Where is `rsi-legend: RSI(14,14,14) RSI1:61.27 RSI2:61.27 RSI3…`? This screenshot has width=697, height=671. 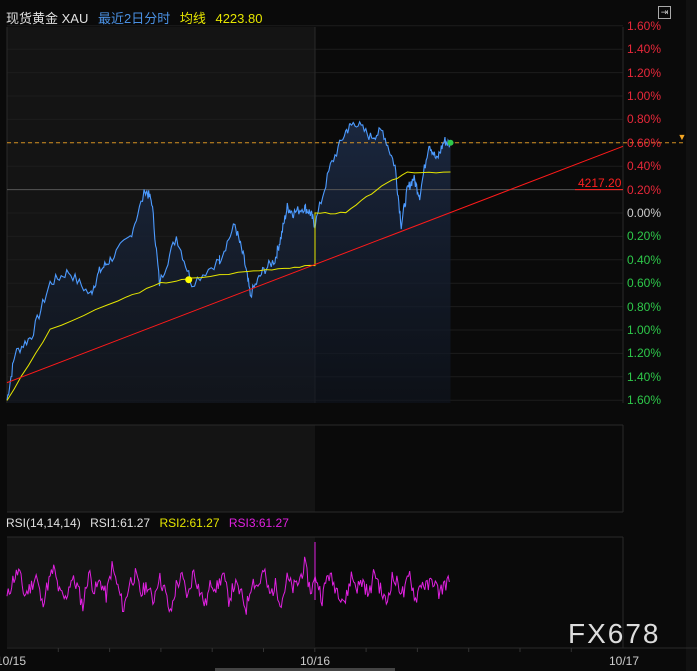 rsi-legend: RSI(14,14,14) RSI1:61.27 RSI2:61.27 RSI3… is located at coordinates (150, 523).